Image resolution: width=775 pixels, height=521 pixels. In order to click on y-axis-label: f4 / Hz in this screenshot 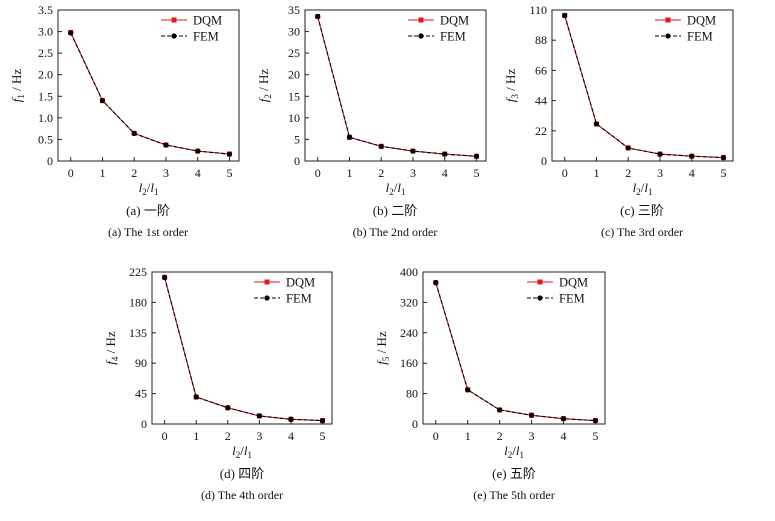, I will do `click(111, 348)`.